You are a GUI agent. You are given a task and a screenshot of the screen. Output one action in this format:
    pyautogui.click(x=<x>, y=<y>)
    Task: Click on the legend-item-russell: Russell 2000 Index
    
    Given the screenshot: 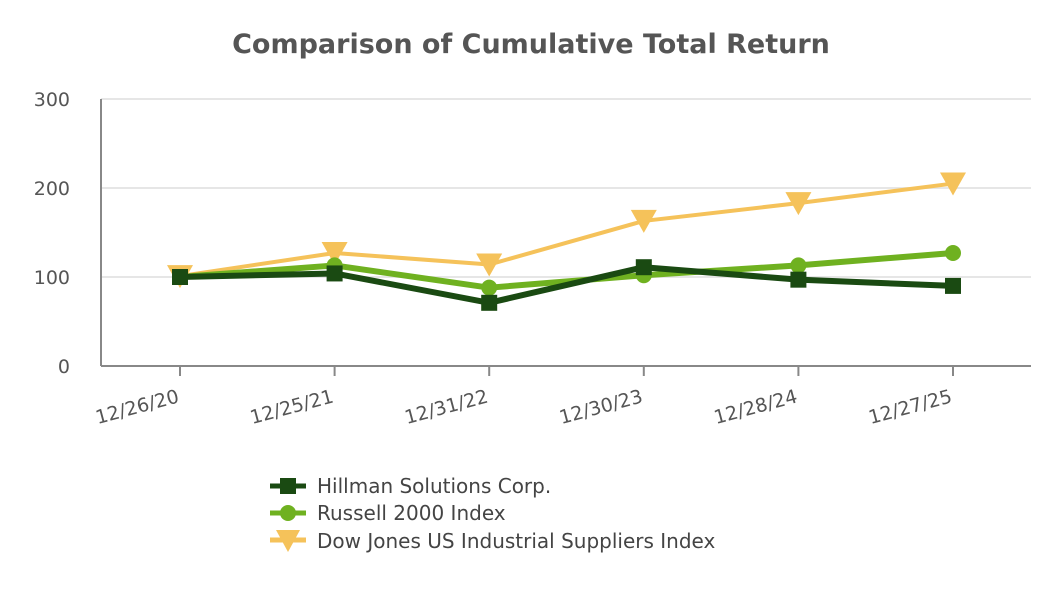 What is the action you would take?
    pyautogui.click(x=388, y=513)
    